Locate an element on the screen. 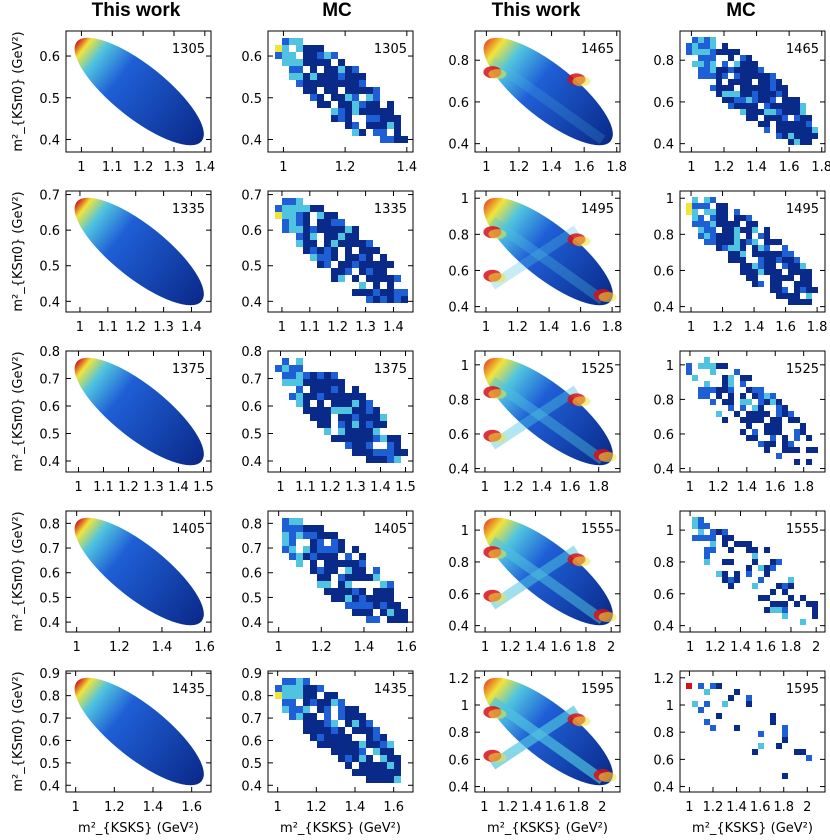 This screenshot has height=840, width=830. energy-label: 1305 is located at coordinates (188, 49).